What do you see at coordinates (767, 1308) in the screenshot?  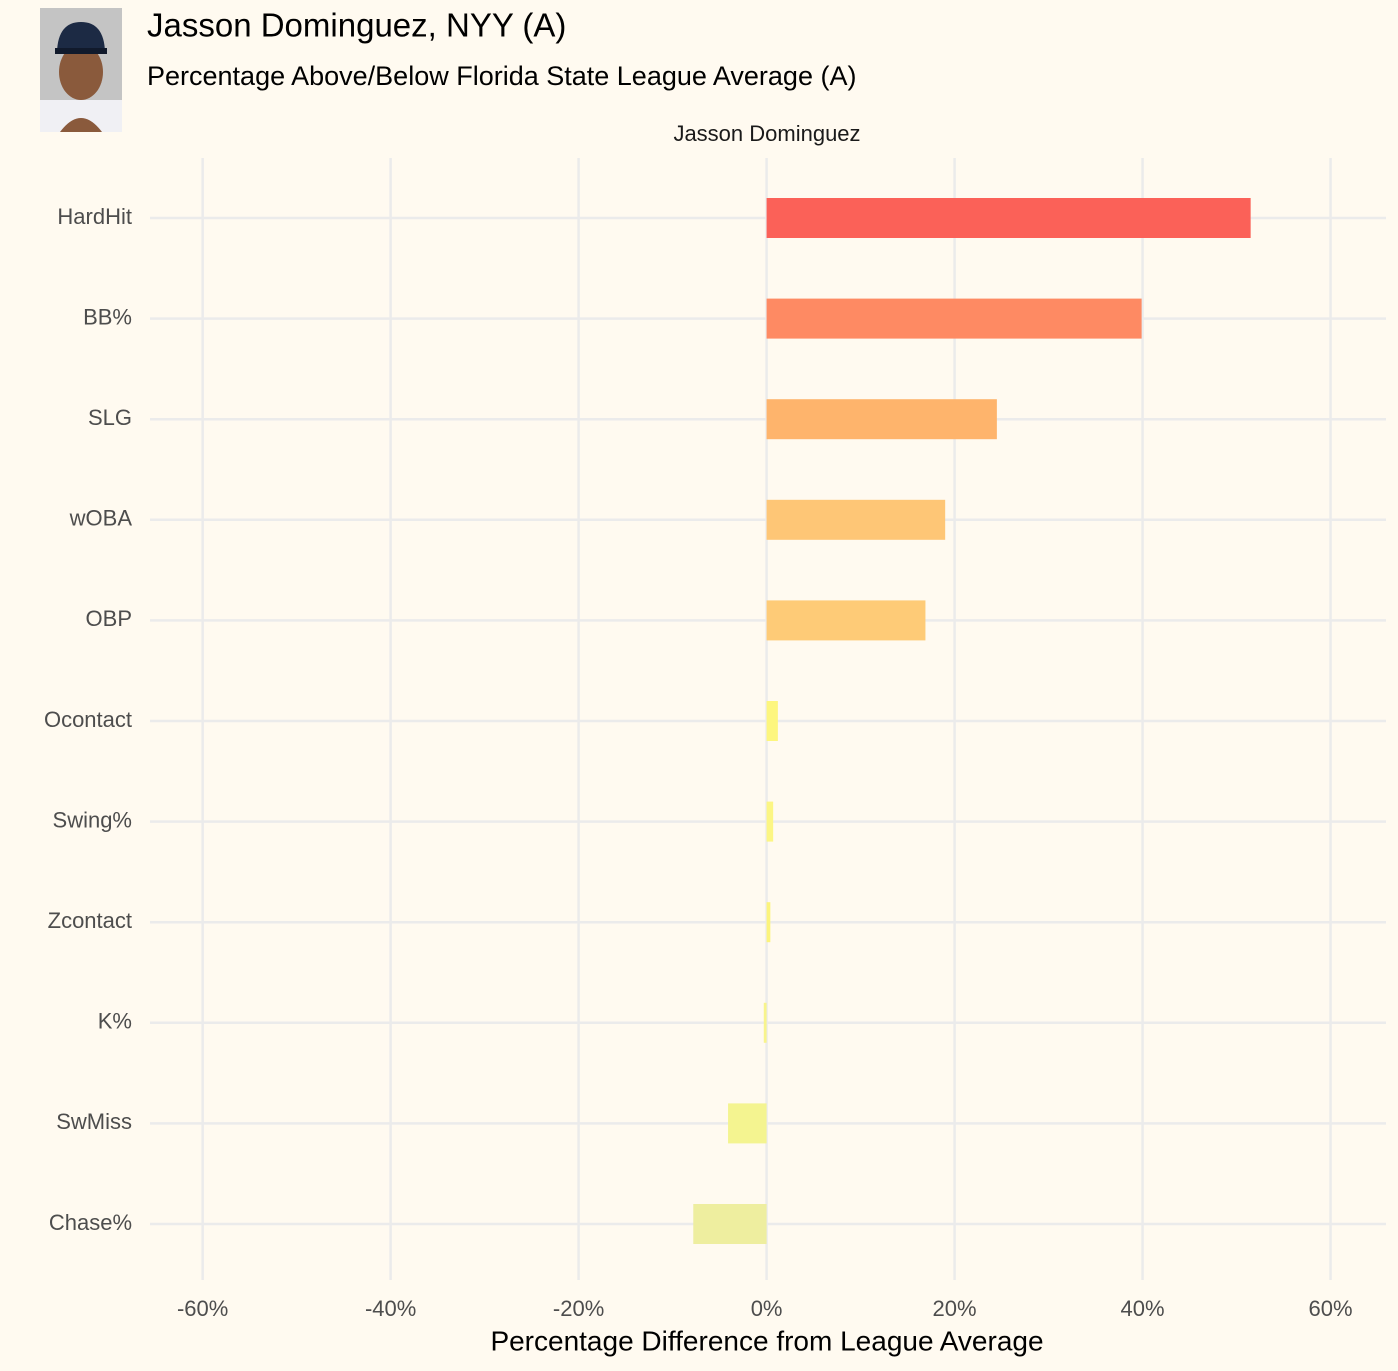 I see `x-tick-label: 0%` at bounding box center [767, 1308].